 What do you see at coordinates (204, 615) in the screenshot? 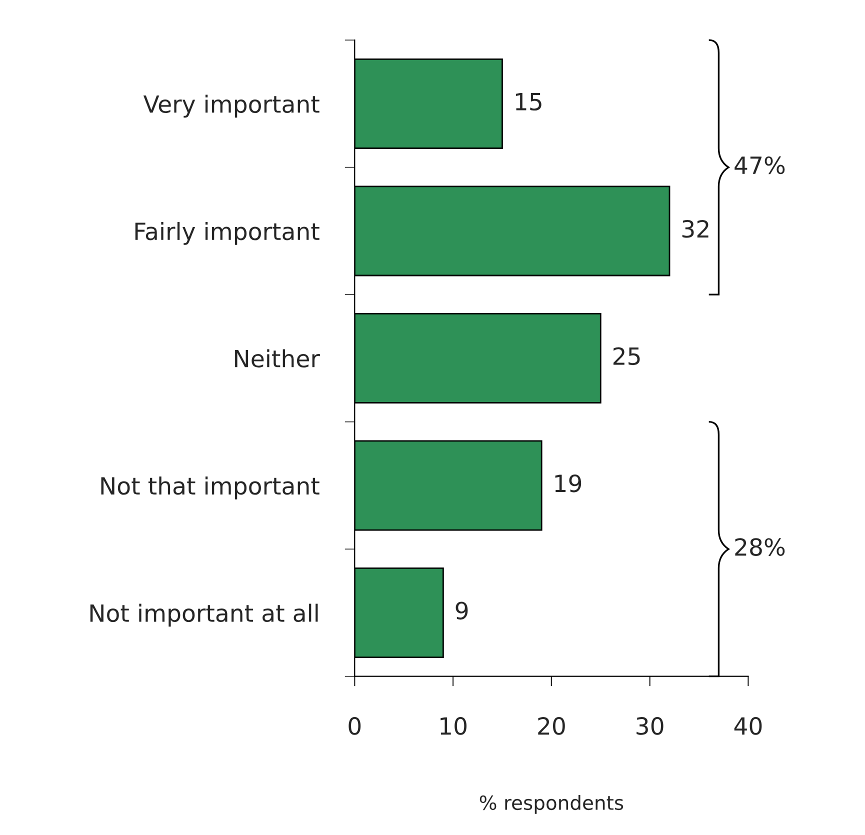
I see `y-tick-label: Not important at all` at bounding box center [204, 615].